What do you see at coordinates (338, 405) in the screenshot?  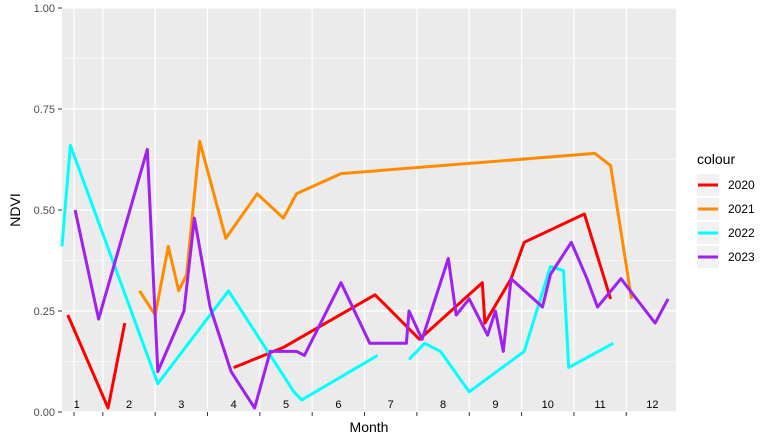 I see `month-label-6: 6` at bounding box center [338, 405].